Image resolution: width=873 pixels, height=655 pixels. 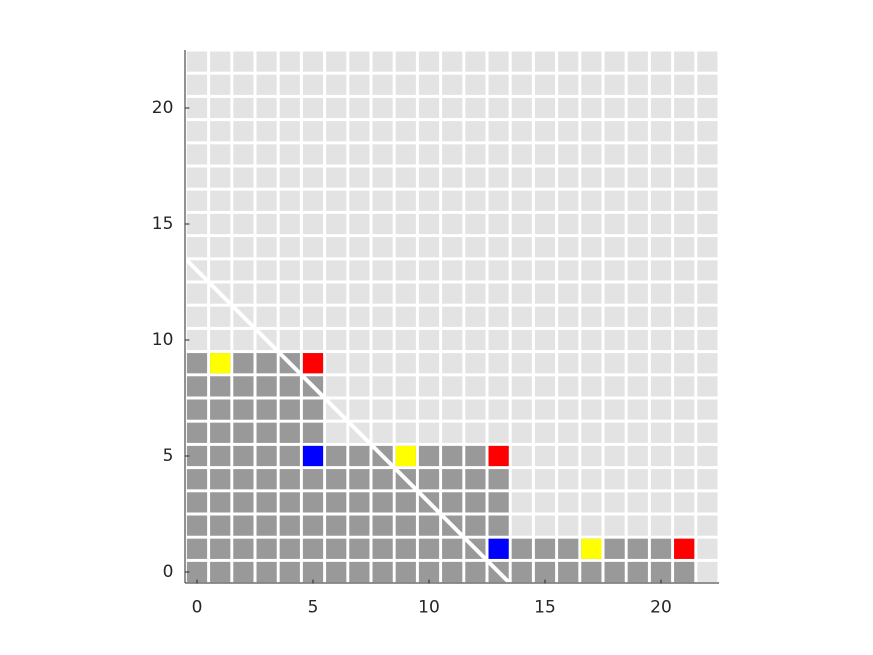 I want to click on y-tick-label: 5, so click(x=168, y=456).